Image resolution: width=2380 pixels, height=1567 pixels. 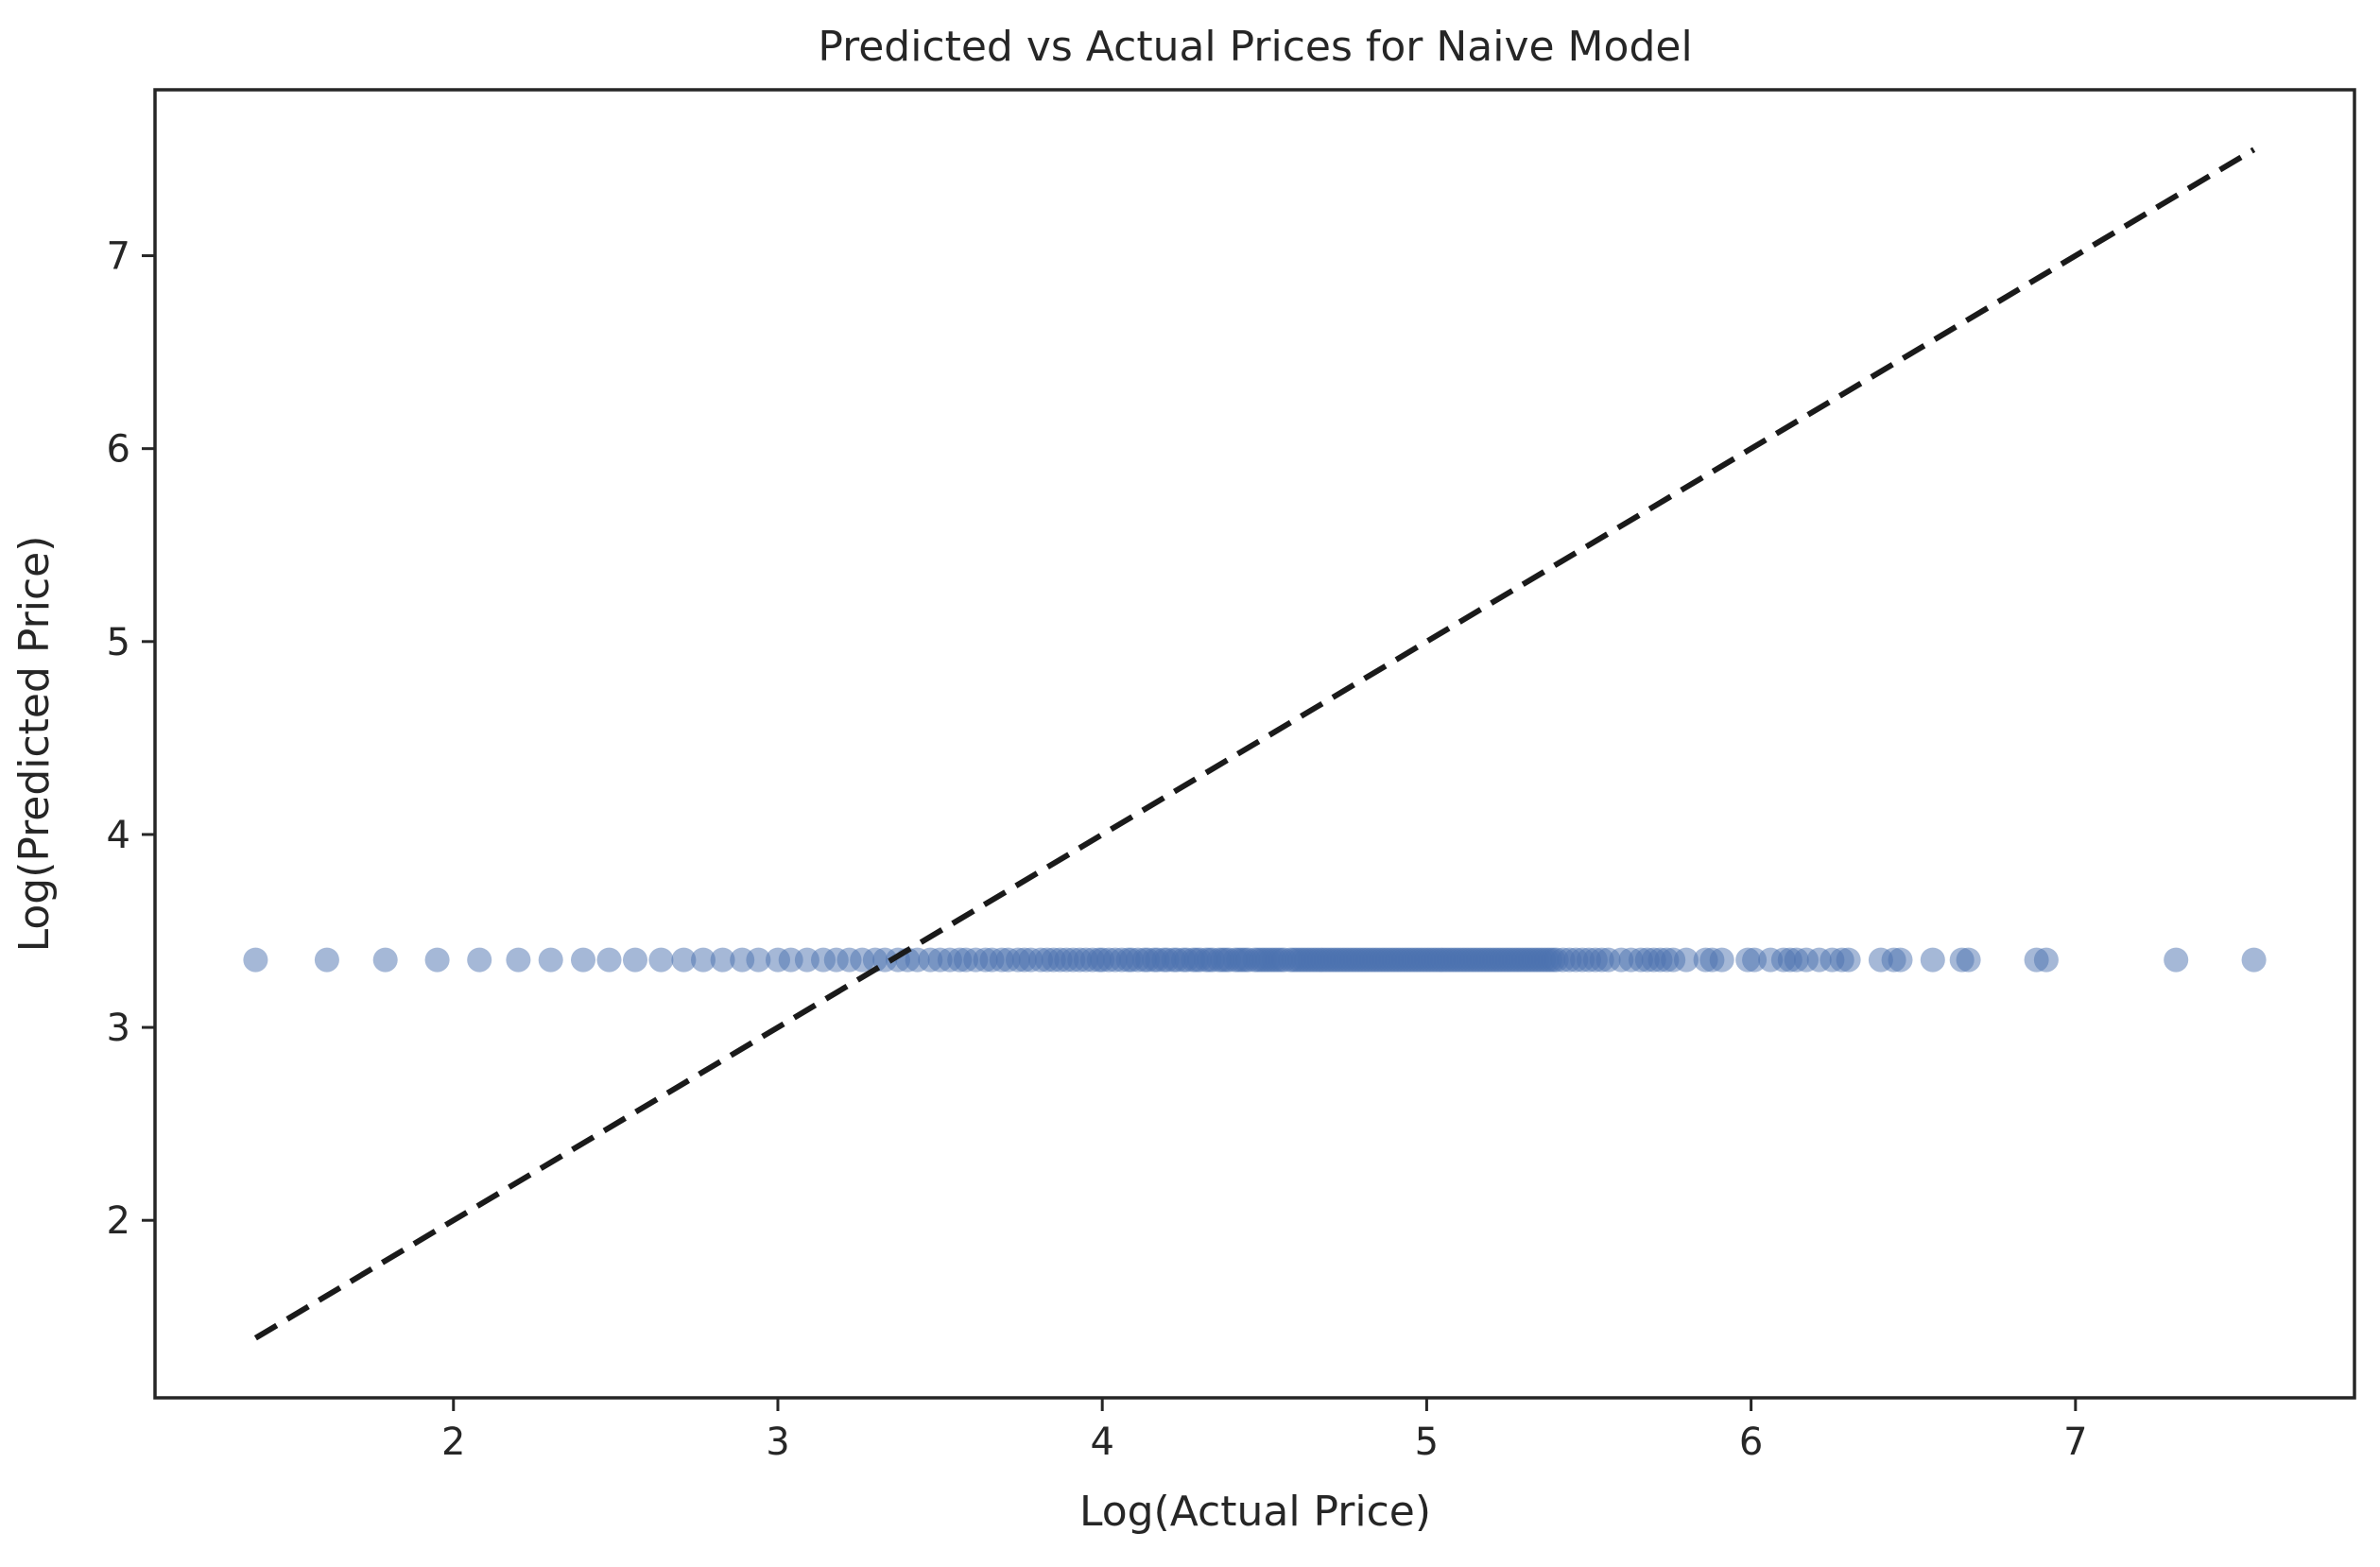 What do you see at coordinates (118, 1028) in the screenshot?
I see `y-tick-label: 3` at bounding box center [118, 1028].